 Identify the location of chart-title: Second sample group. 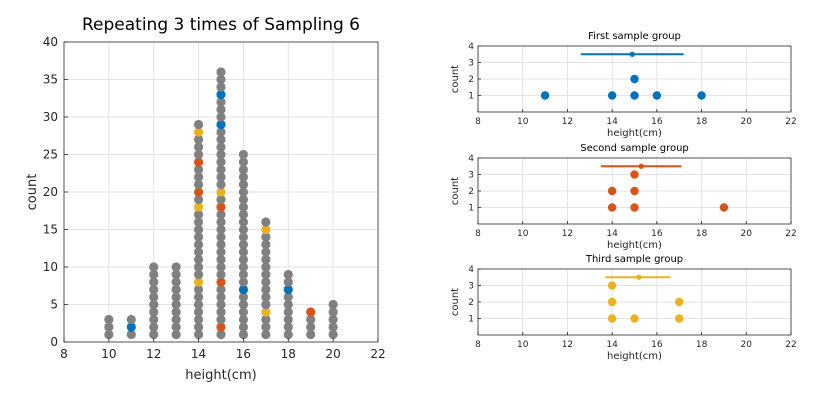
(634, 148).